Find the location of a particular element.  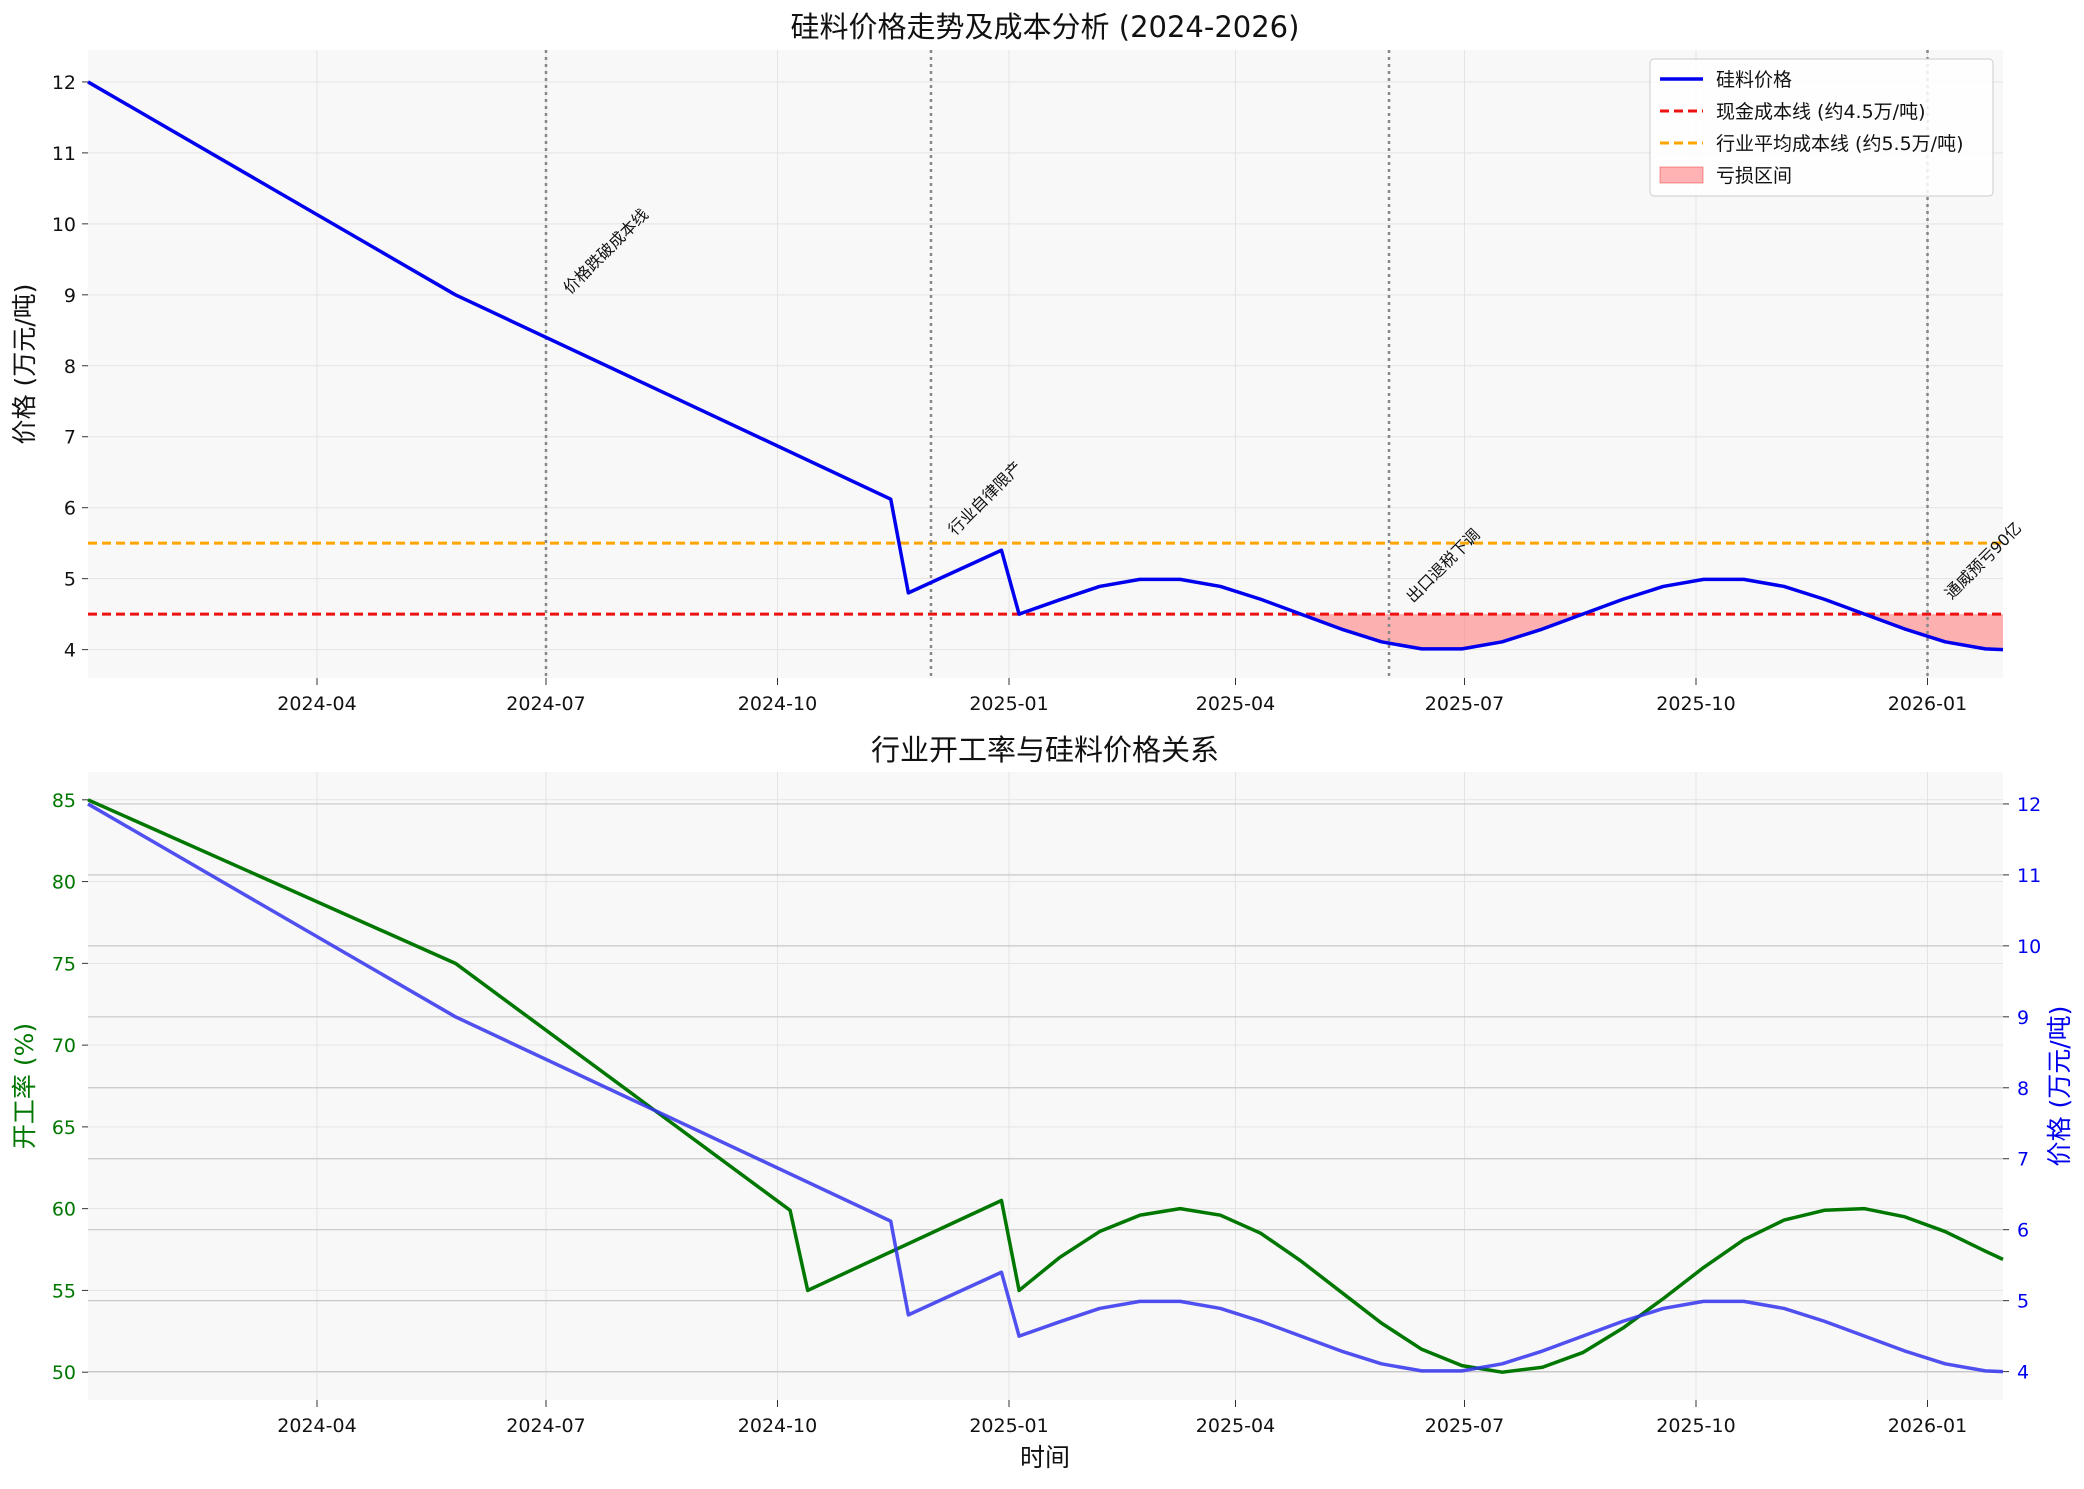

chart1-loss-fill is located at coordinates (1651, 632).